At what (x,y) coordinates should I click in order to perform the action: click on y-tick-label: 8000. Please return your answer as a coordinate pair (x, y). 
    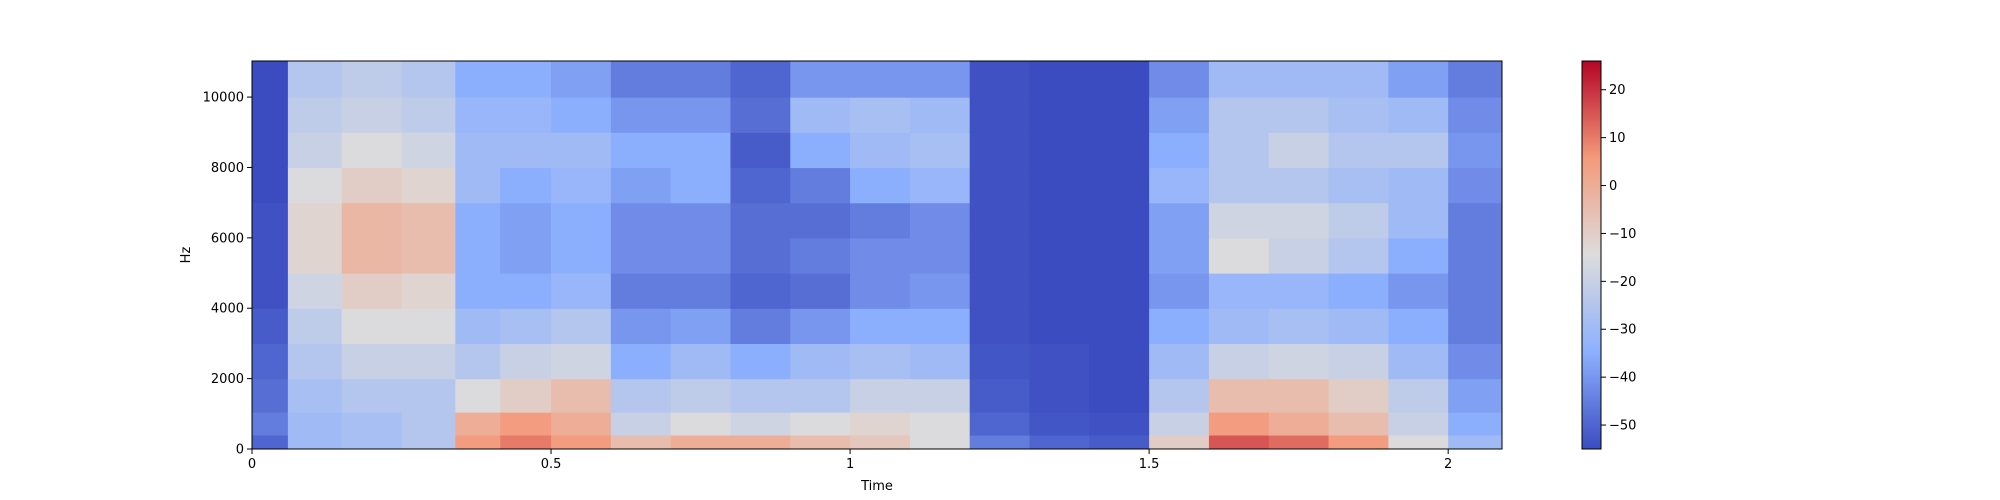
    Looking at the image, I should click on (227, 168).